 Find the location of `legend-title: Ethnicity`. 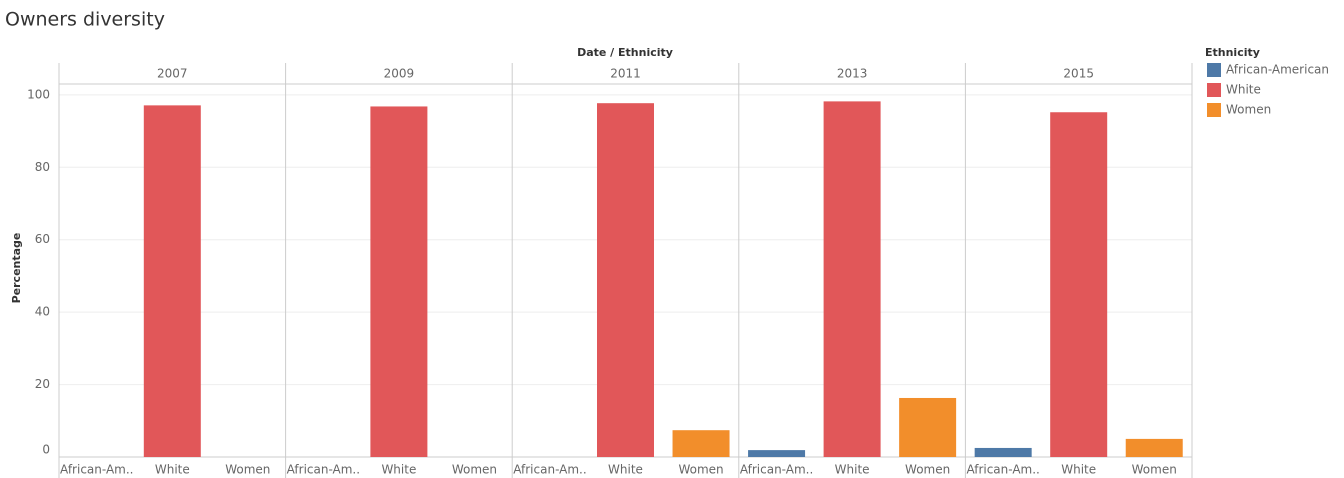

legend-title: Ethnicity is located at coordinates (1232, 52).